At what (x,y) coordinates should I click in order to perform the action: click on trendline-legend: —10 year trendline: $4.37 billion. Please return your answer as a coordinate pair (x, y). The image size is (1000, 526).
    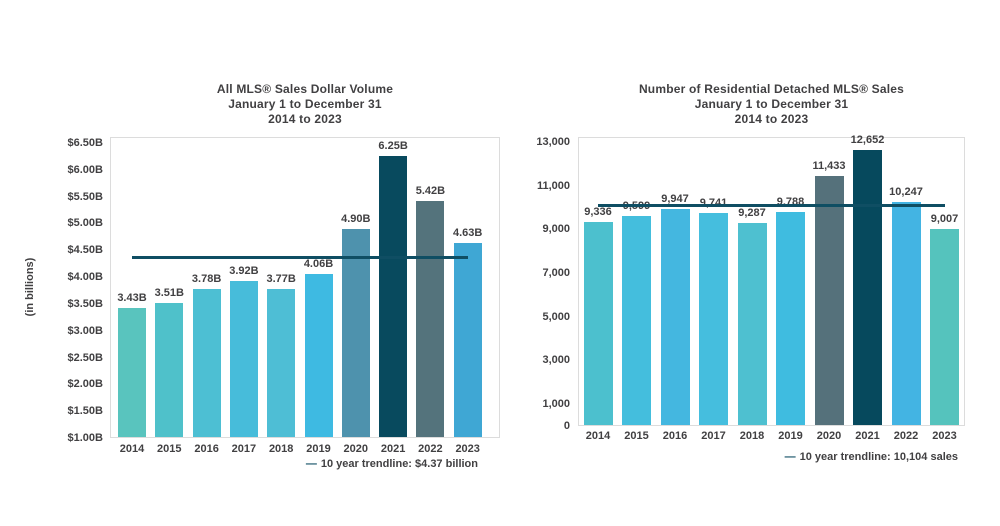
    Looking at the image, I should click on (392, 464).